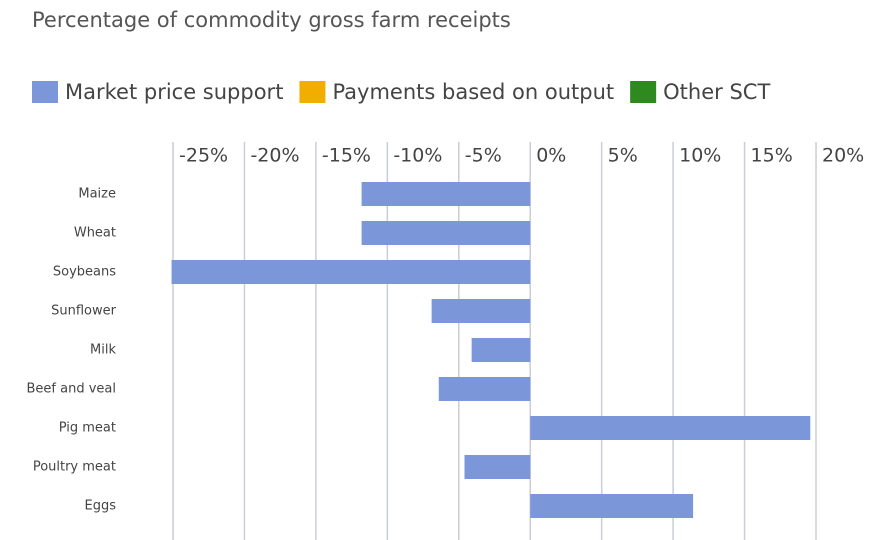  I want to click on x-tick-label: -10%, so click(417, 156).